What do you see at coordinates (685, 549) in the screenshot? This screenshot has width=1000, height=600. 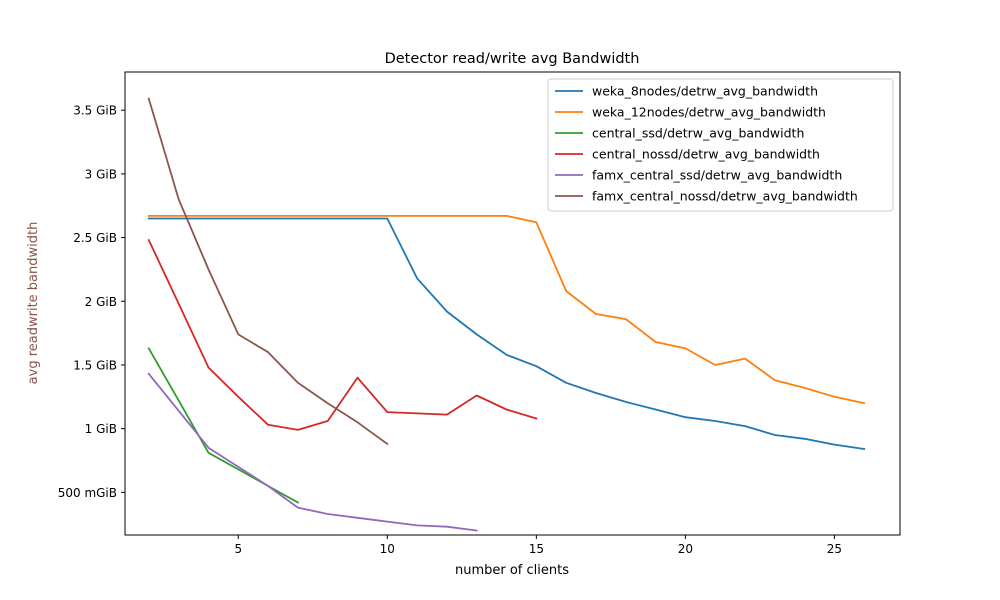 I see `x-tick-label: 20` at bounding box center [685, 549].